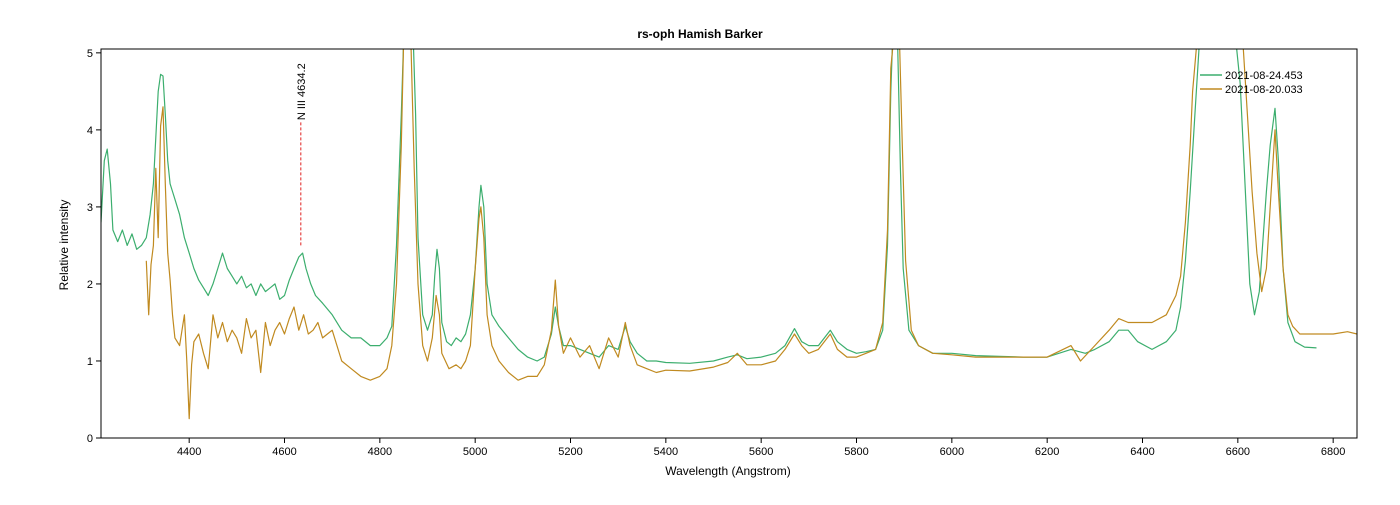 This screenshot has height=505, width=1400. What do you see at coordinates (761, 452) in the screenshot?
I see `x-tick-label: 5600` at bounding box center [761, 452].